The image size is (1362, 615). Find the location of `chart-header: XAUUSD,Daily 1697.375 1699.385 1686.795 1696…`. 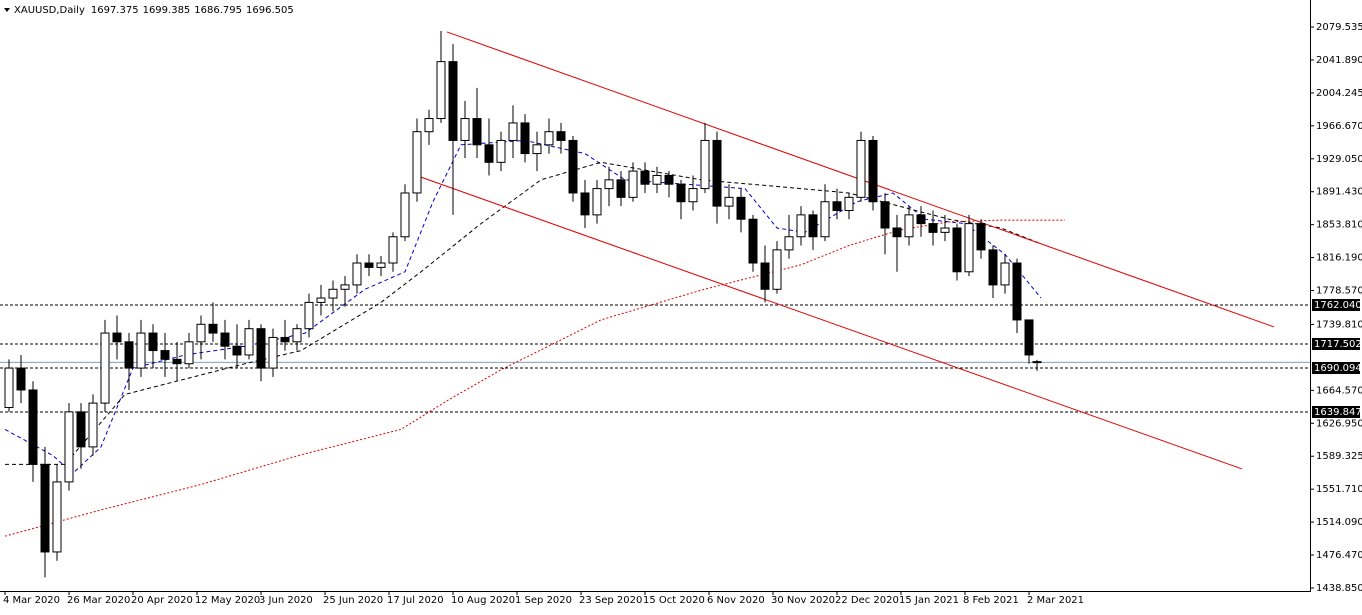

chart-header: XAUUSD,Daily 1697.375 1699.385 1686.795 1696… is located at coordinates (154, 10).